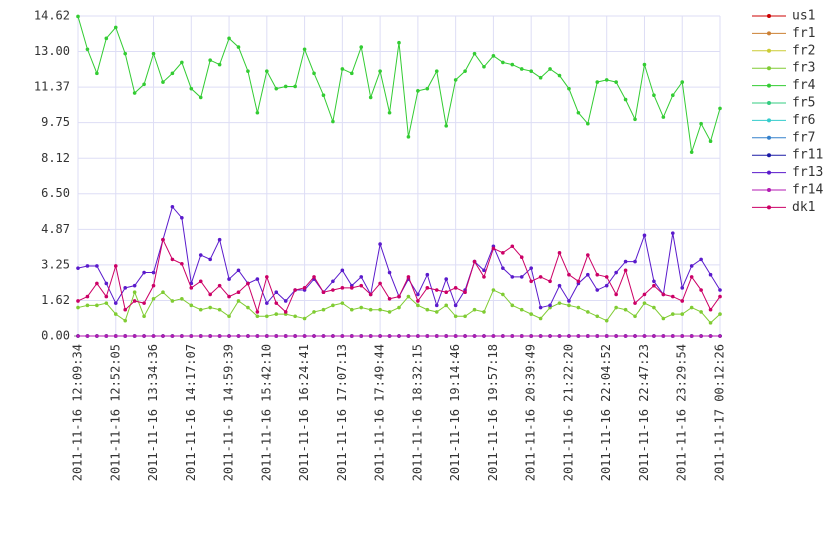 This screenshot has height=560, width=840. Describe the element at coordinates (55, 229) in the screenshot. I see `y-tick-label: 4.87` at that location.